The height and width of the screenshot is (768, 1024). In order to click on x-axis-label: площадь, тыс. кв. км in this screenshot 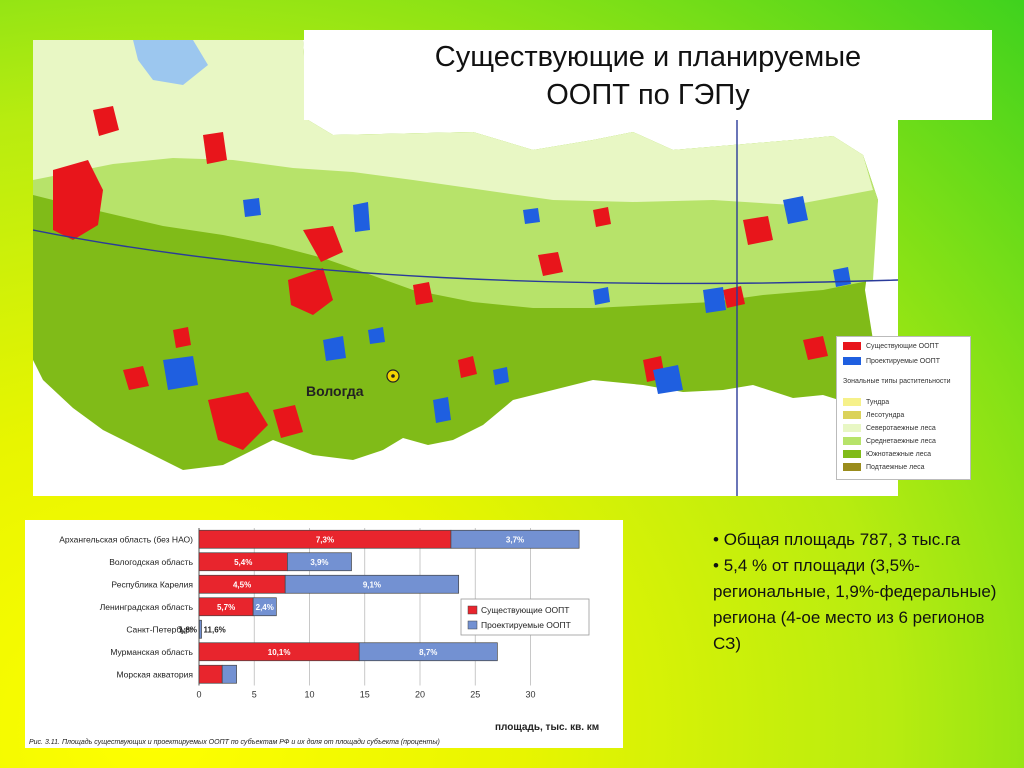, I will do `click(547, 727)`.